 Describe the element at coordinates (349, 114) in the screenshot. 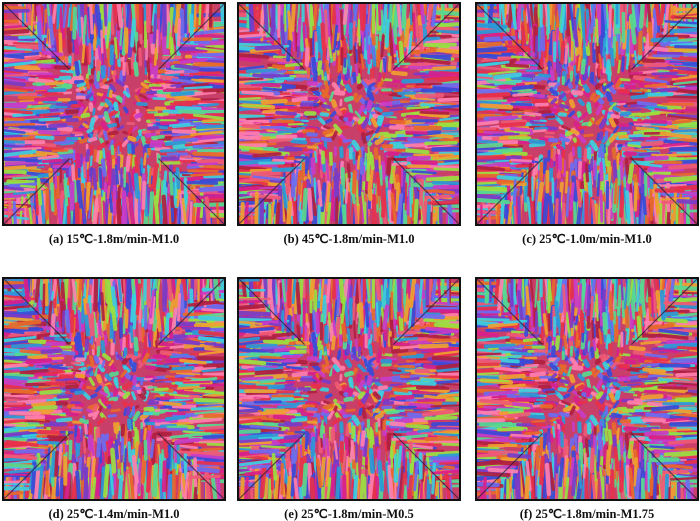

I see `micrograph-frame` at that location.